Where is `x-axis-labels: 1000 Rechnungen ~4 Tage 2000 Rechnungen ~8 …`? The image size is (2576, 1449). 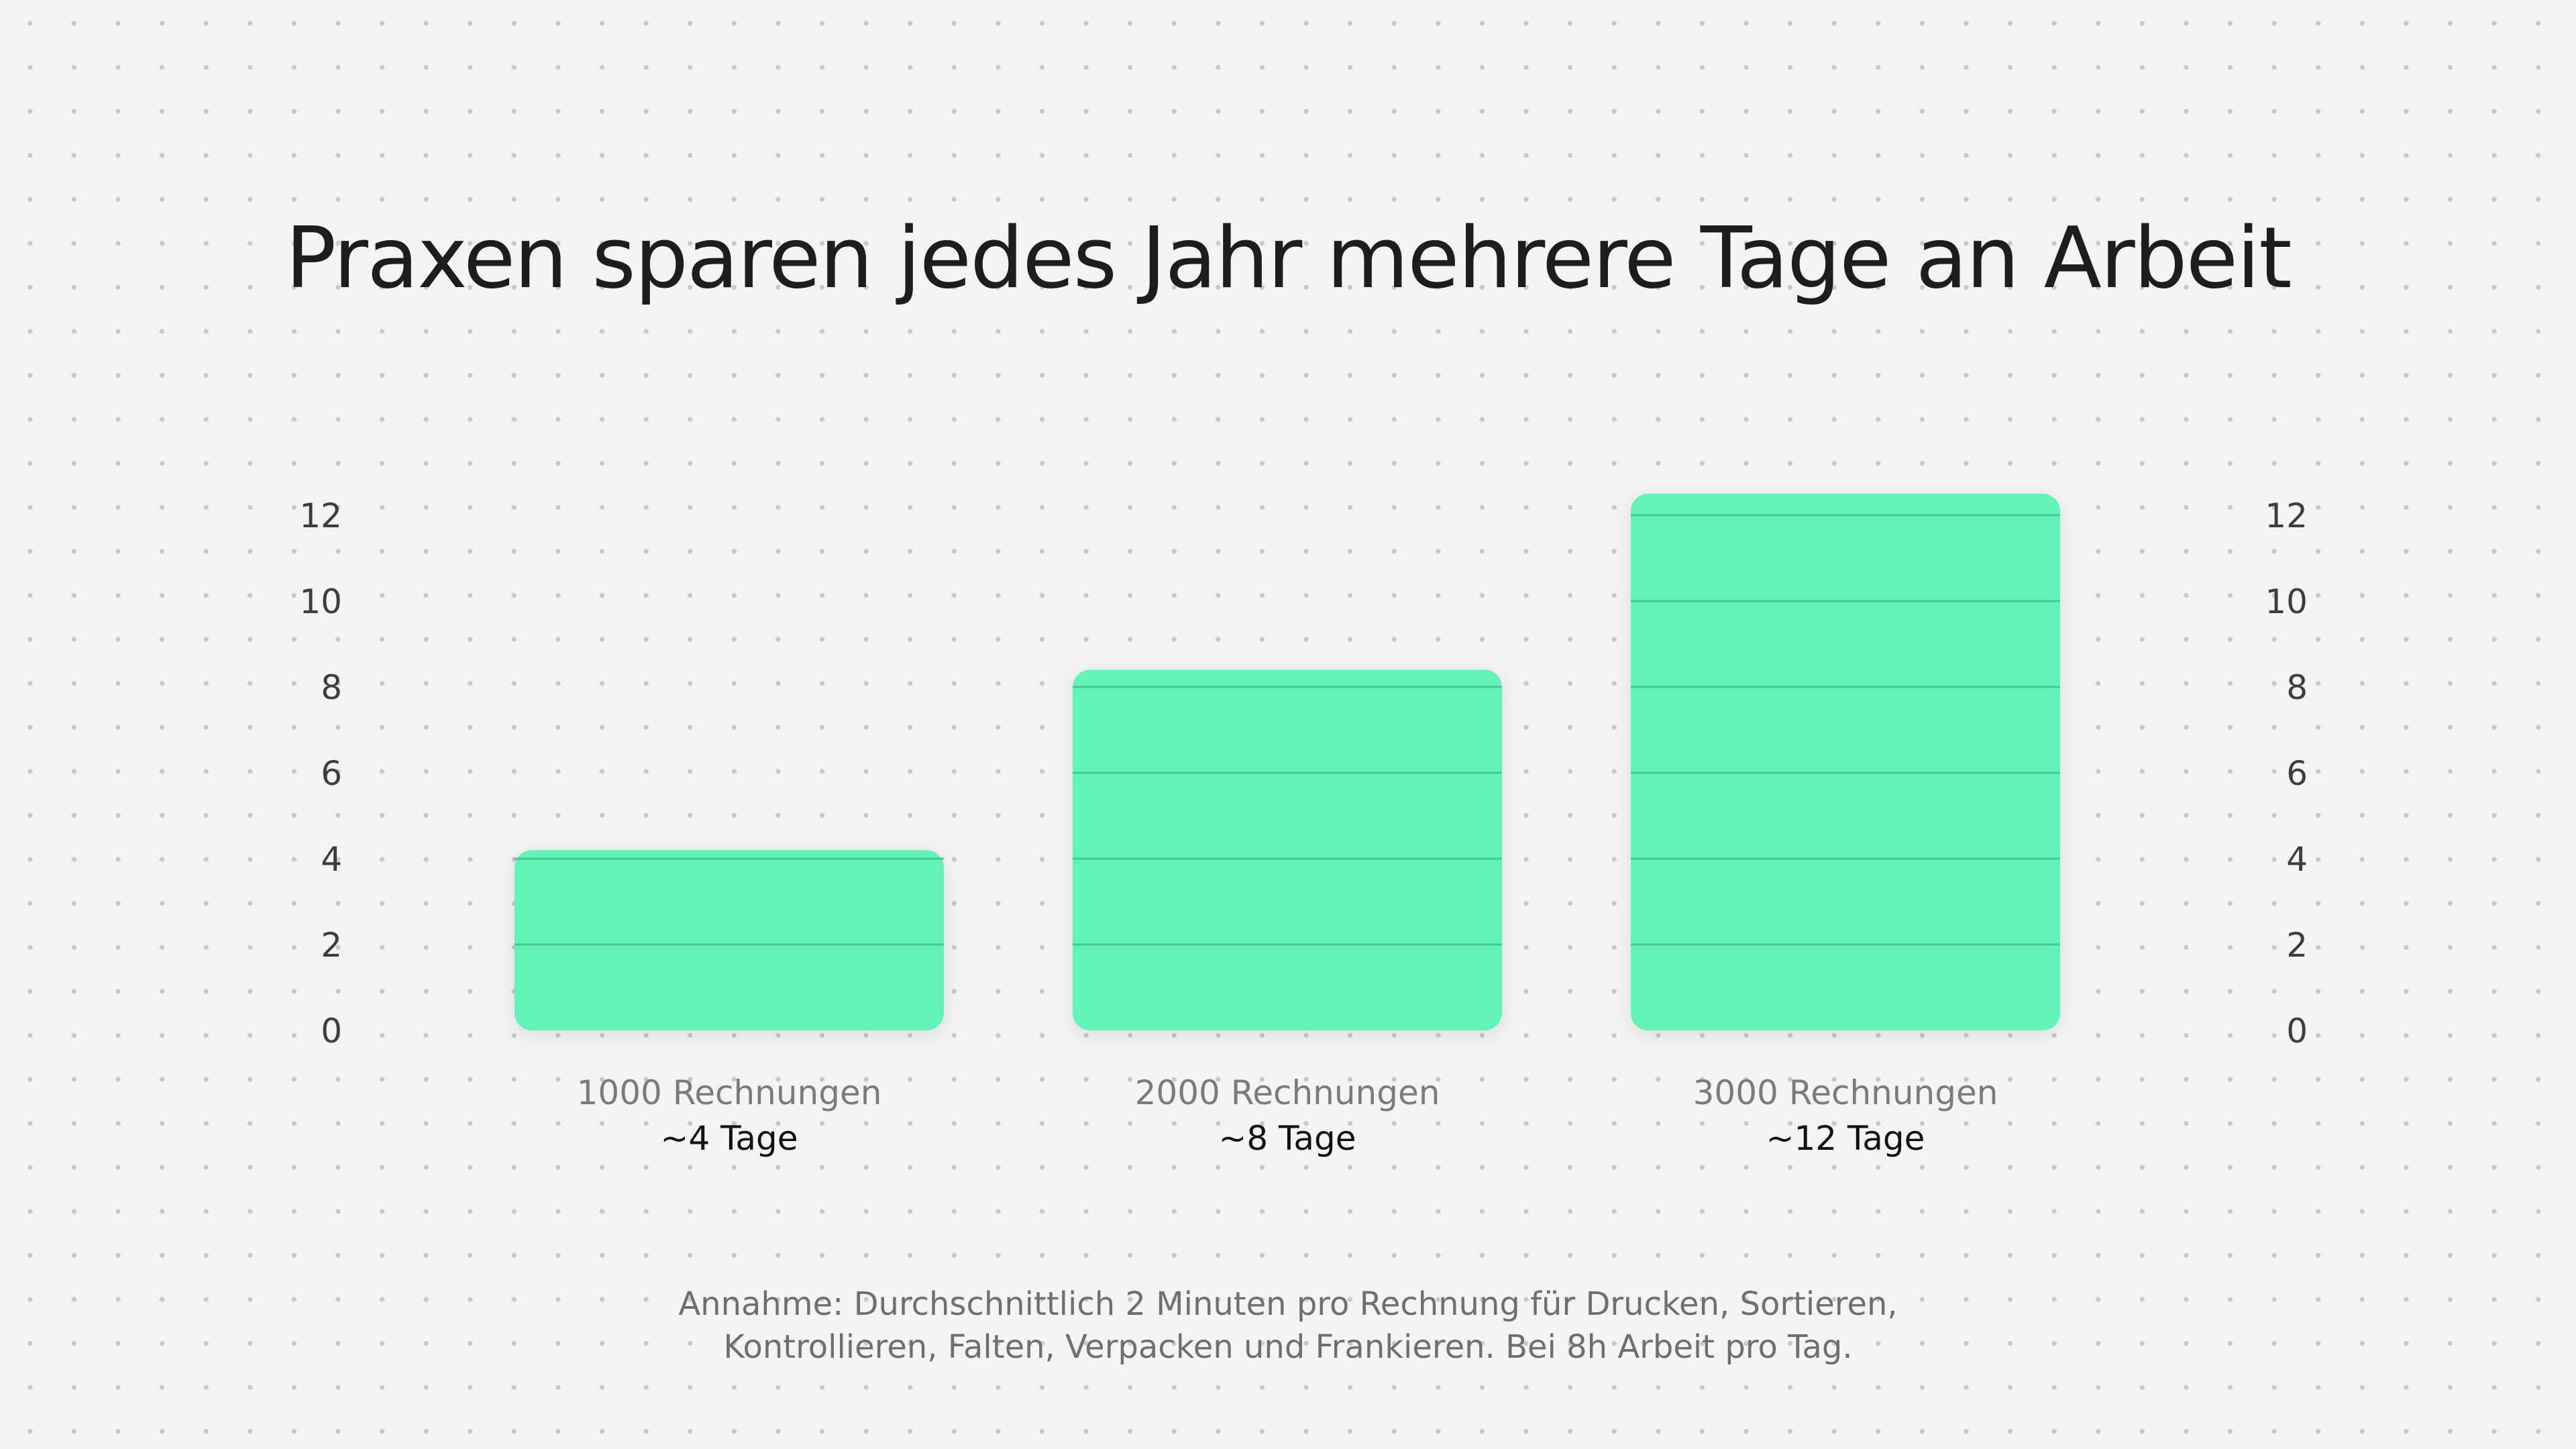
x-axis-labels: 1000 Rechnungen ~4 Tage 2000 Rechnungen ~8 … is located at coordinates (1287, 1115).